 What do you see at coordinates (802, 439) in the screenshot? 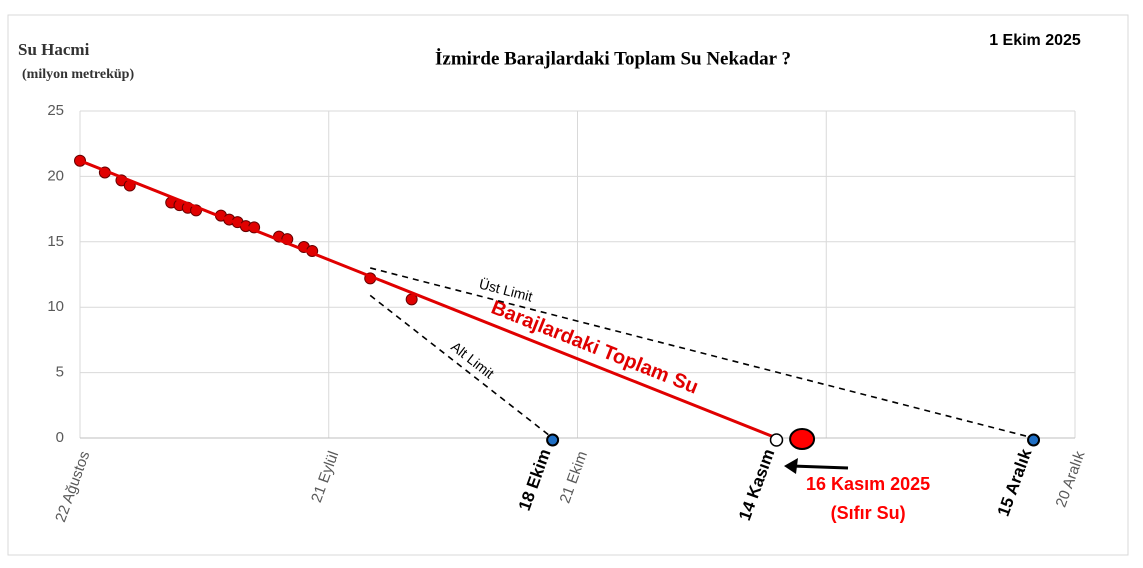
I see `zero-point` at bounding box center [802, 439].